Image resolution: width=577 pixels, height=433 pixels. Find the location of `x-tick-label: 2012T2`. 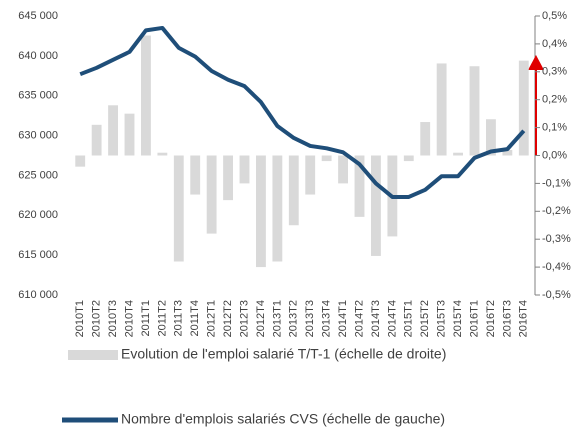

x-tick-label: 2012T2 is located at coordinates (228, 318).